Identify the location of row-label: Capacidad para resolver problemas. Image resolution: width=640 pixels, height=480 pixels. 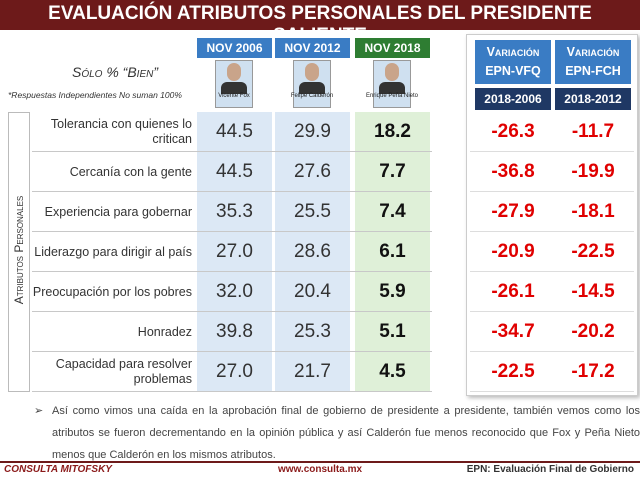
(123, 371).